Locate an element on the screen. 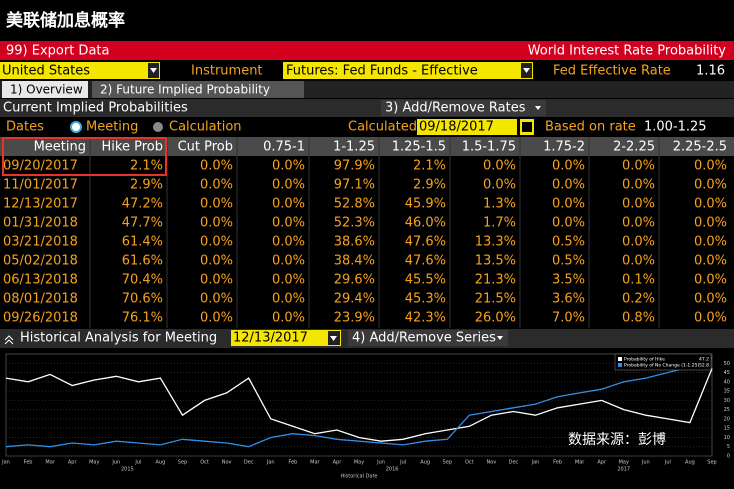 The image size is (734, 489). cell: 2.9% is located at coordinates (146, 185).